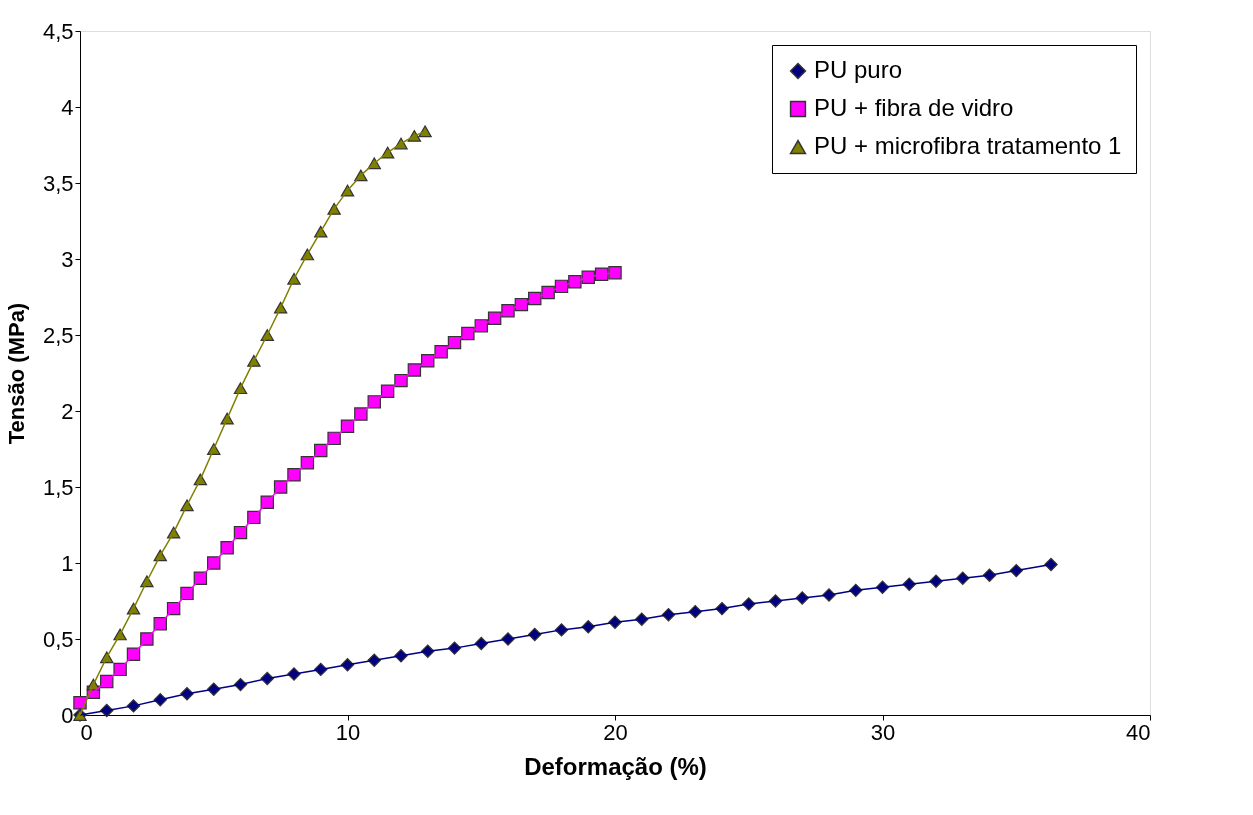 The image size is (1253, 815). Describe the element at coordinates (67, 715) in the screenshot. I see `y-tick-label: 0` at that location.